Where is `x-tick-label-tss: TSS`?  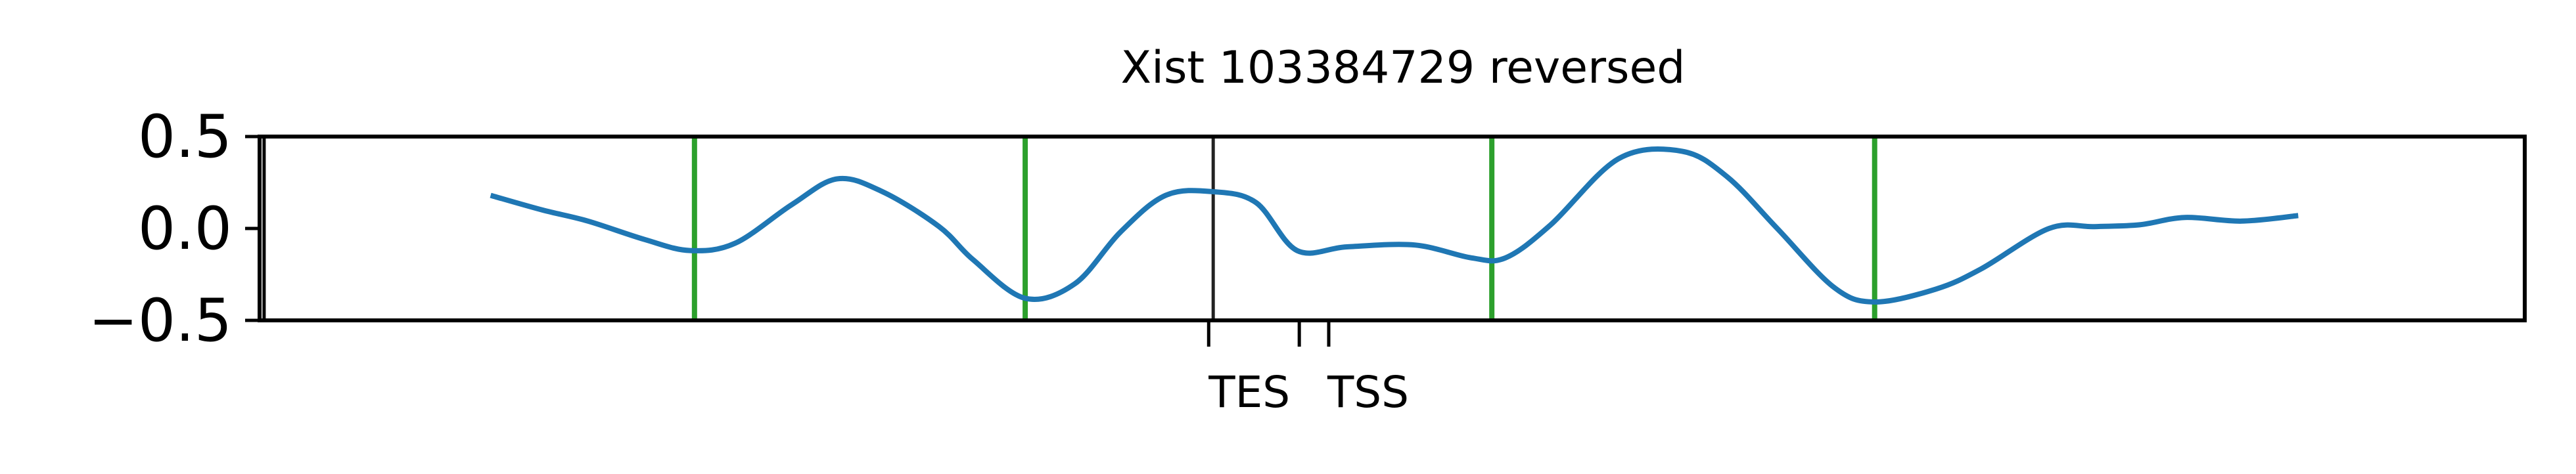
x-tick-label-tss: TSS is located at coordinates (1368, 392).